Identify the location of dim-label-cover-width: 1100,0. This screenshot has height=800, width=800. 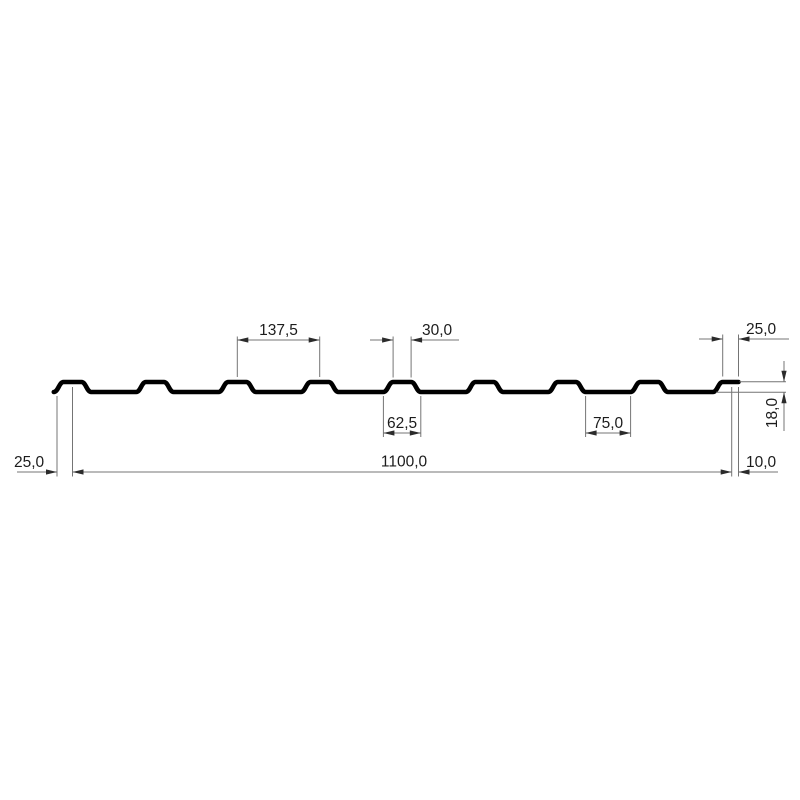
(404, 462).